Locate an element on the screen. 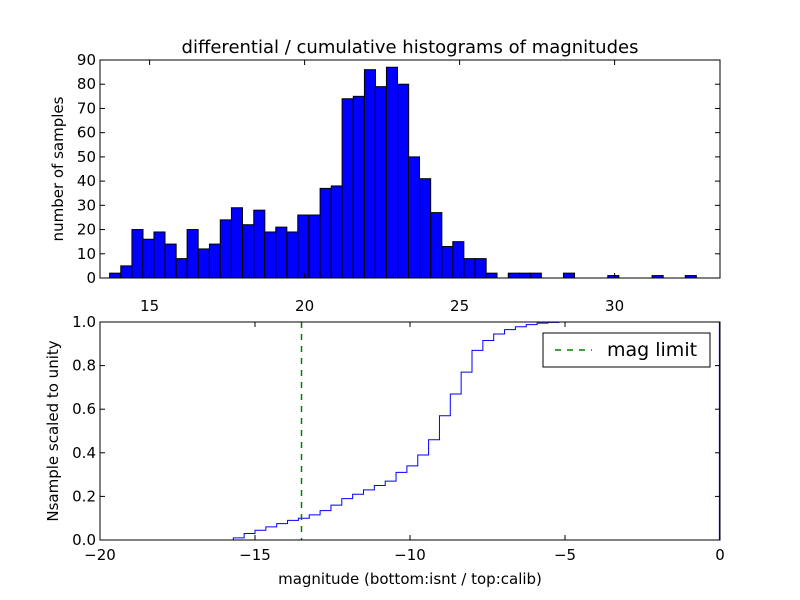 The height and width of the screenshot is (600, 800). legend: mag limit is located at coordinates (626, 350).